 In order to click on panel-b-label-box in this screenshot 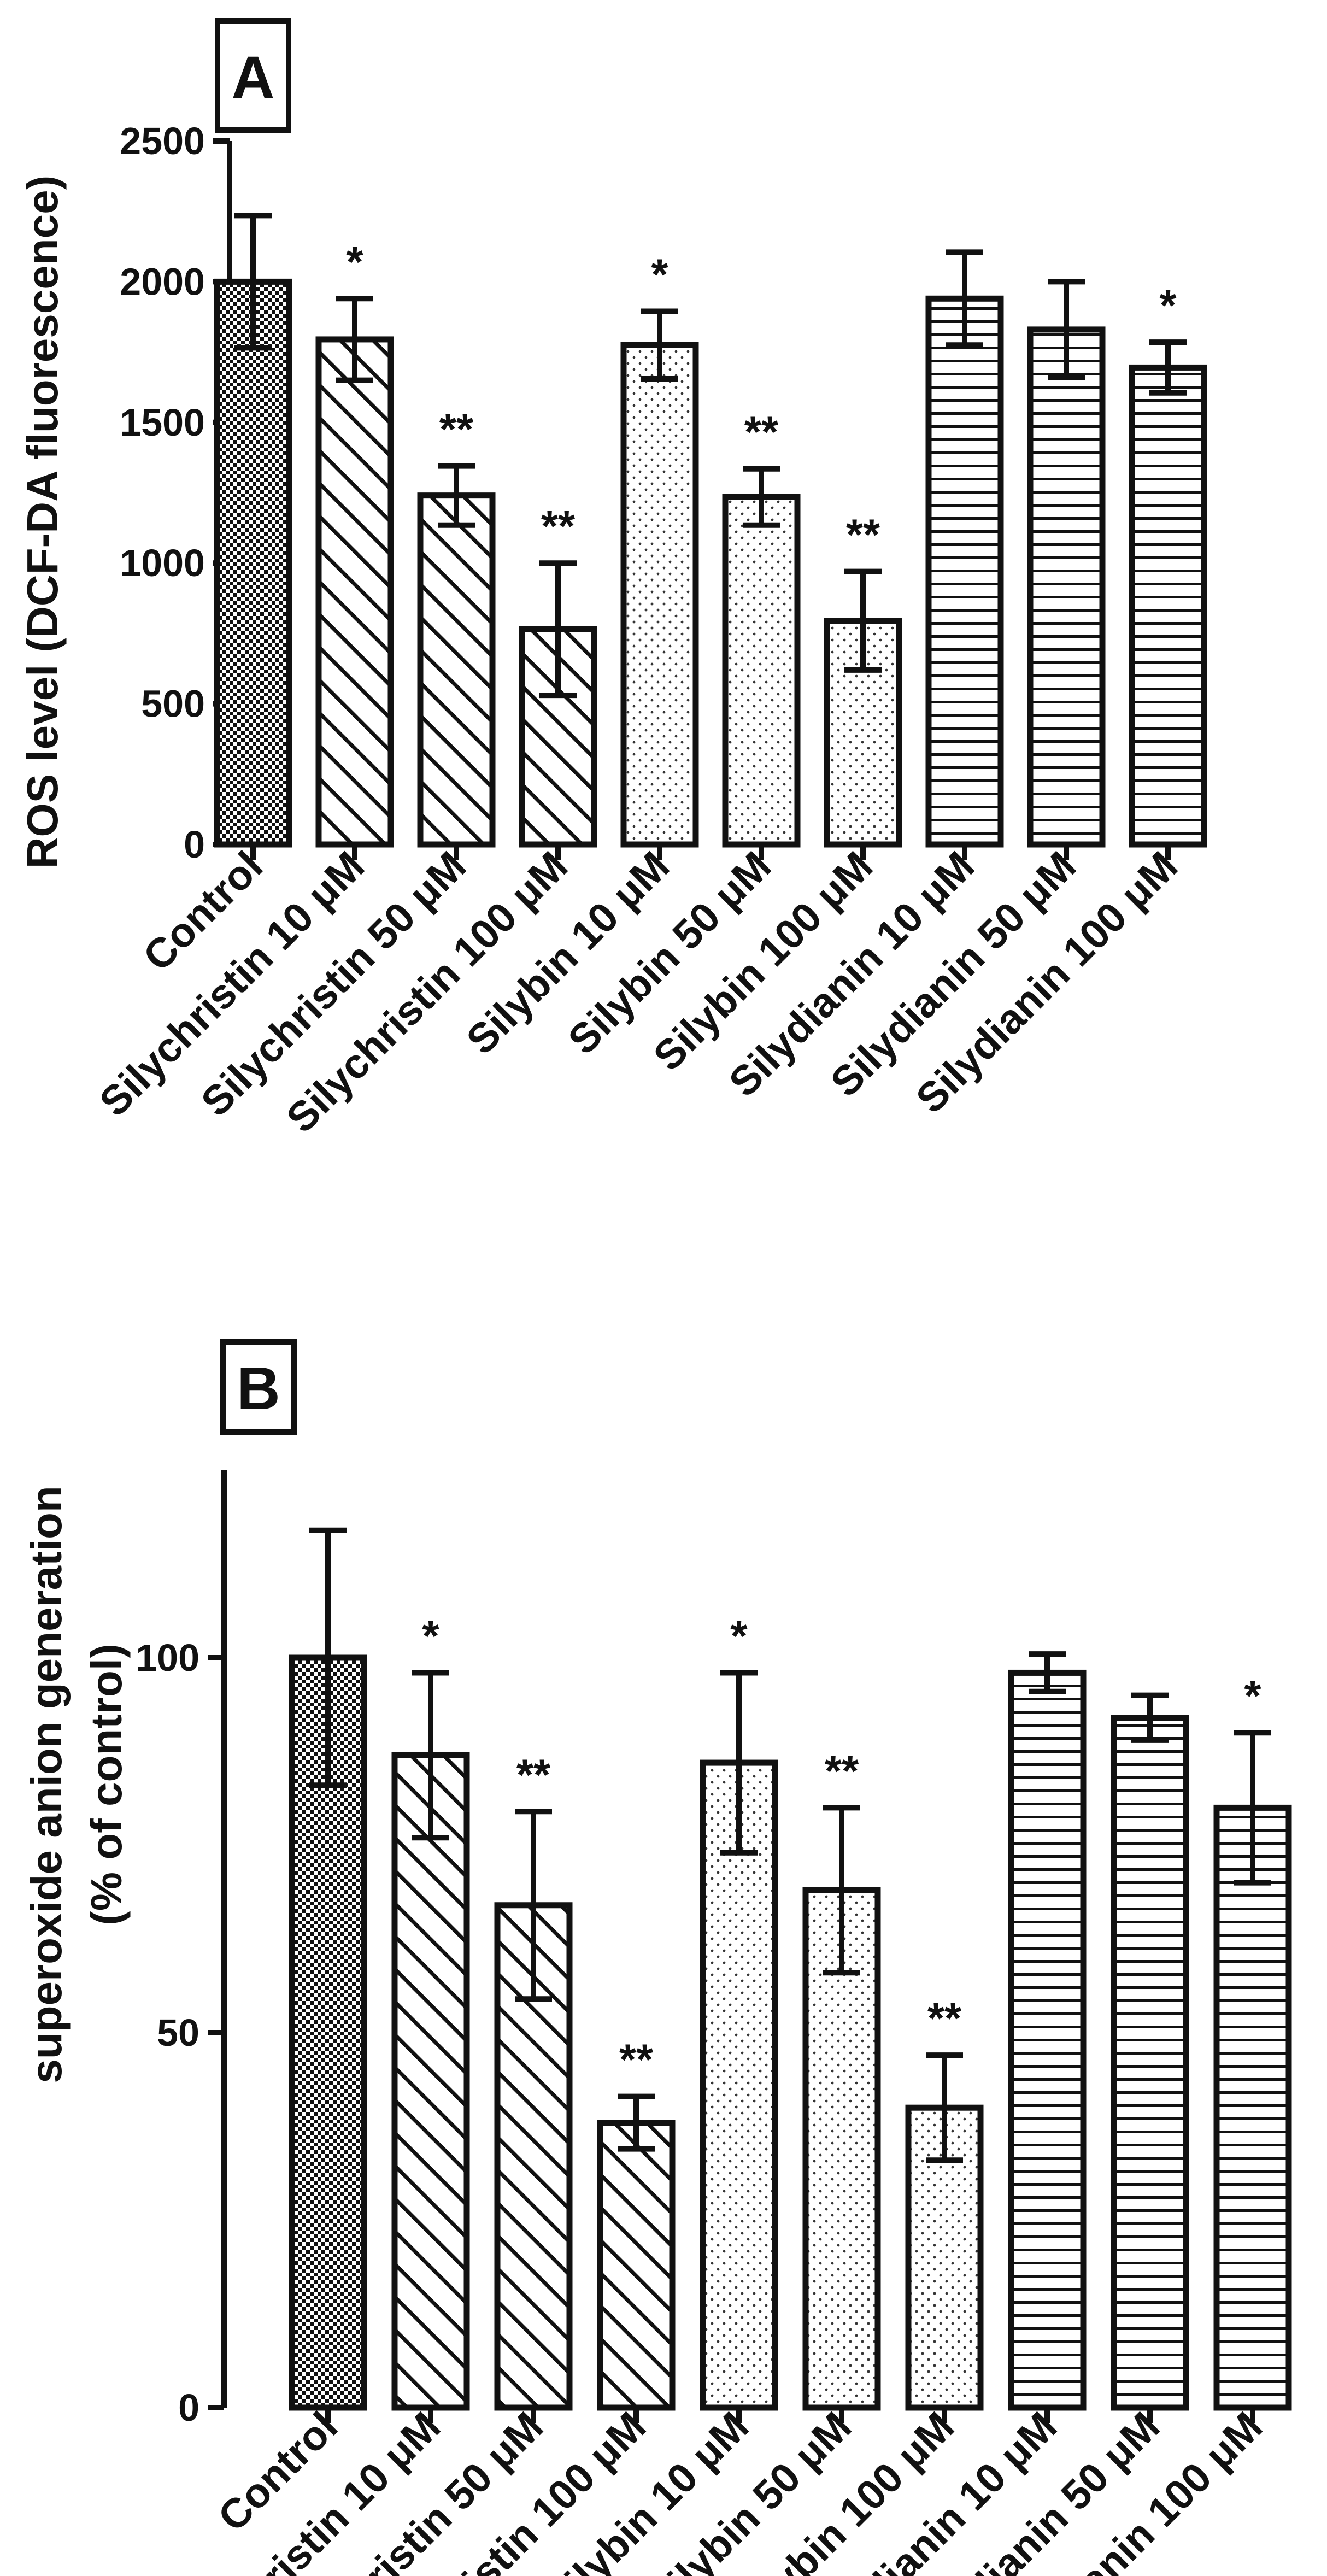, I will do `click(258, 1387)`.